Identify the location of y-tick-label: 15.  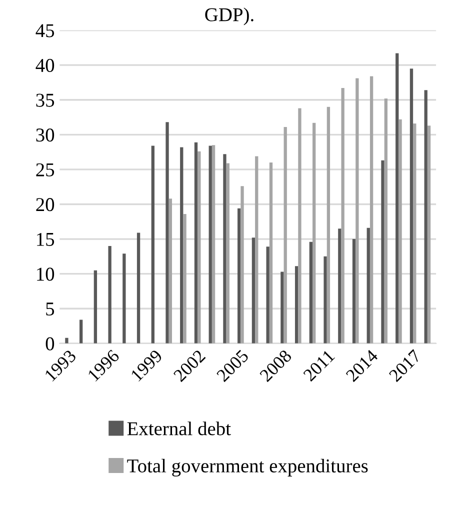
(45, 239).